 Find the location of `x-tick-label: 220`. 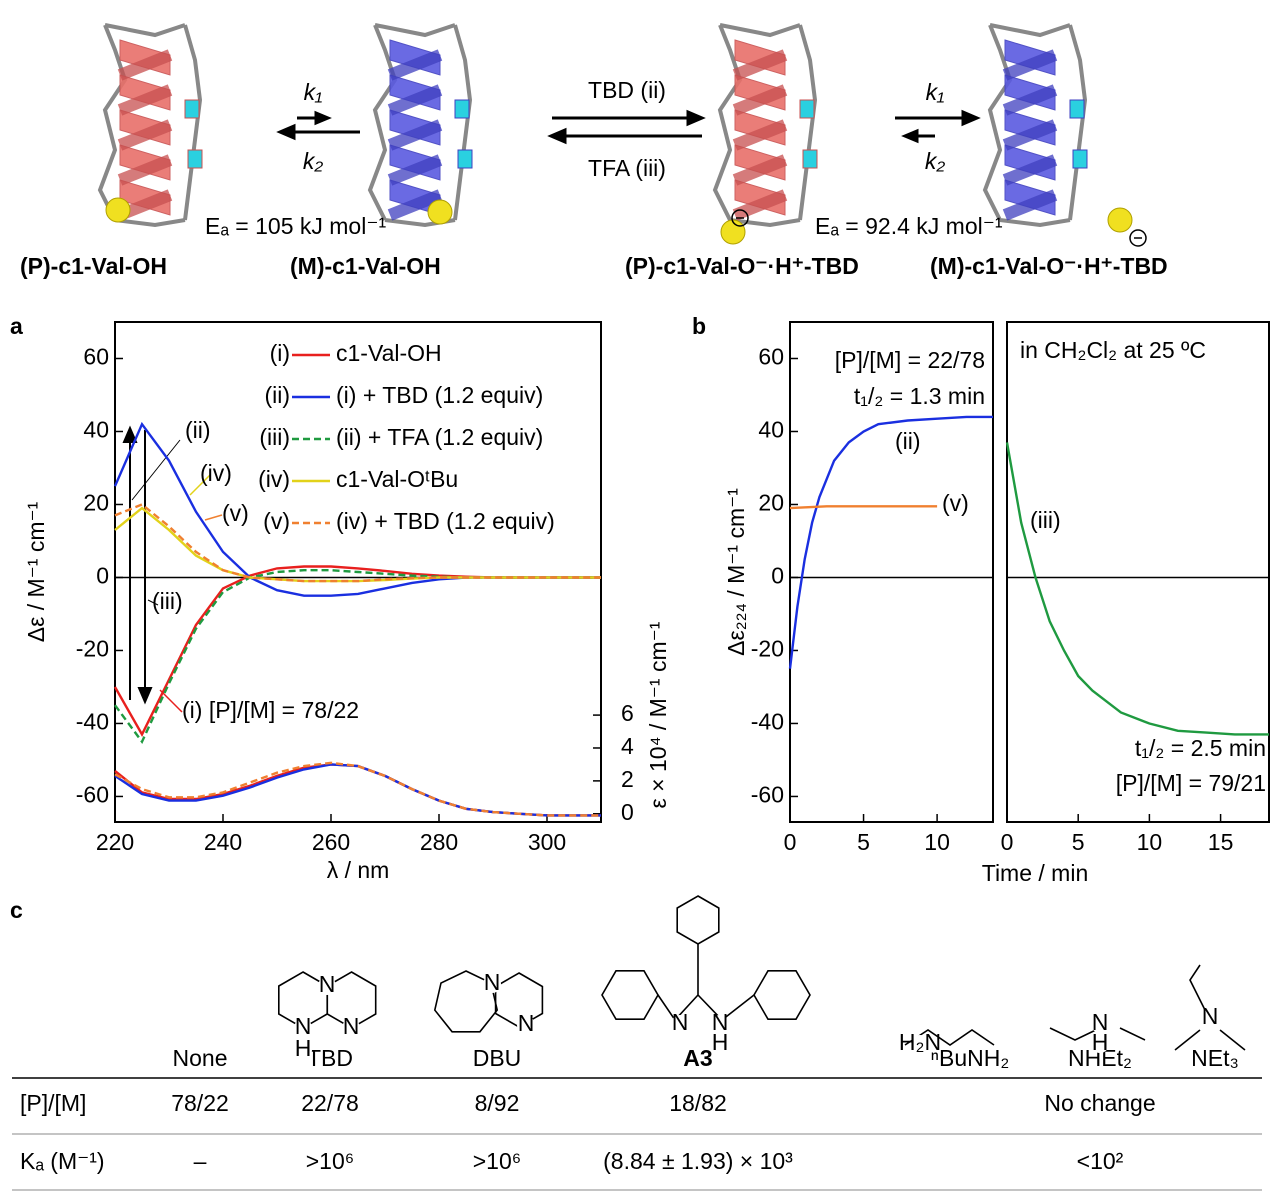

x-tick-label: 220 is located at coordinates (115, 842).